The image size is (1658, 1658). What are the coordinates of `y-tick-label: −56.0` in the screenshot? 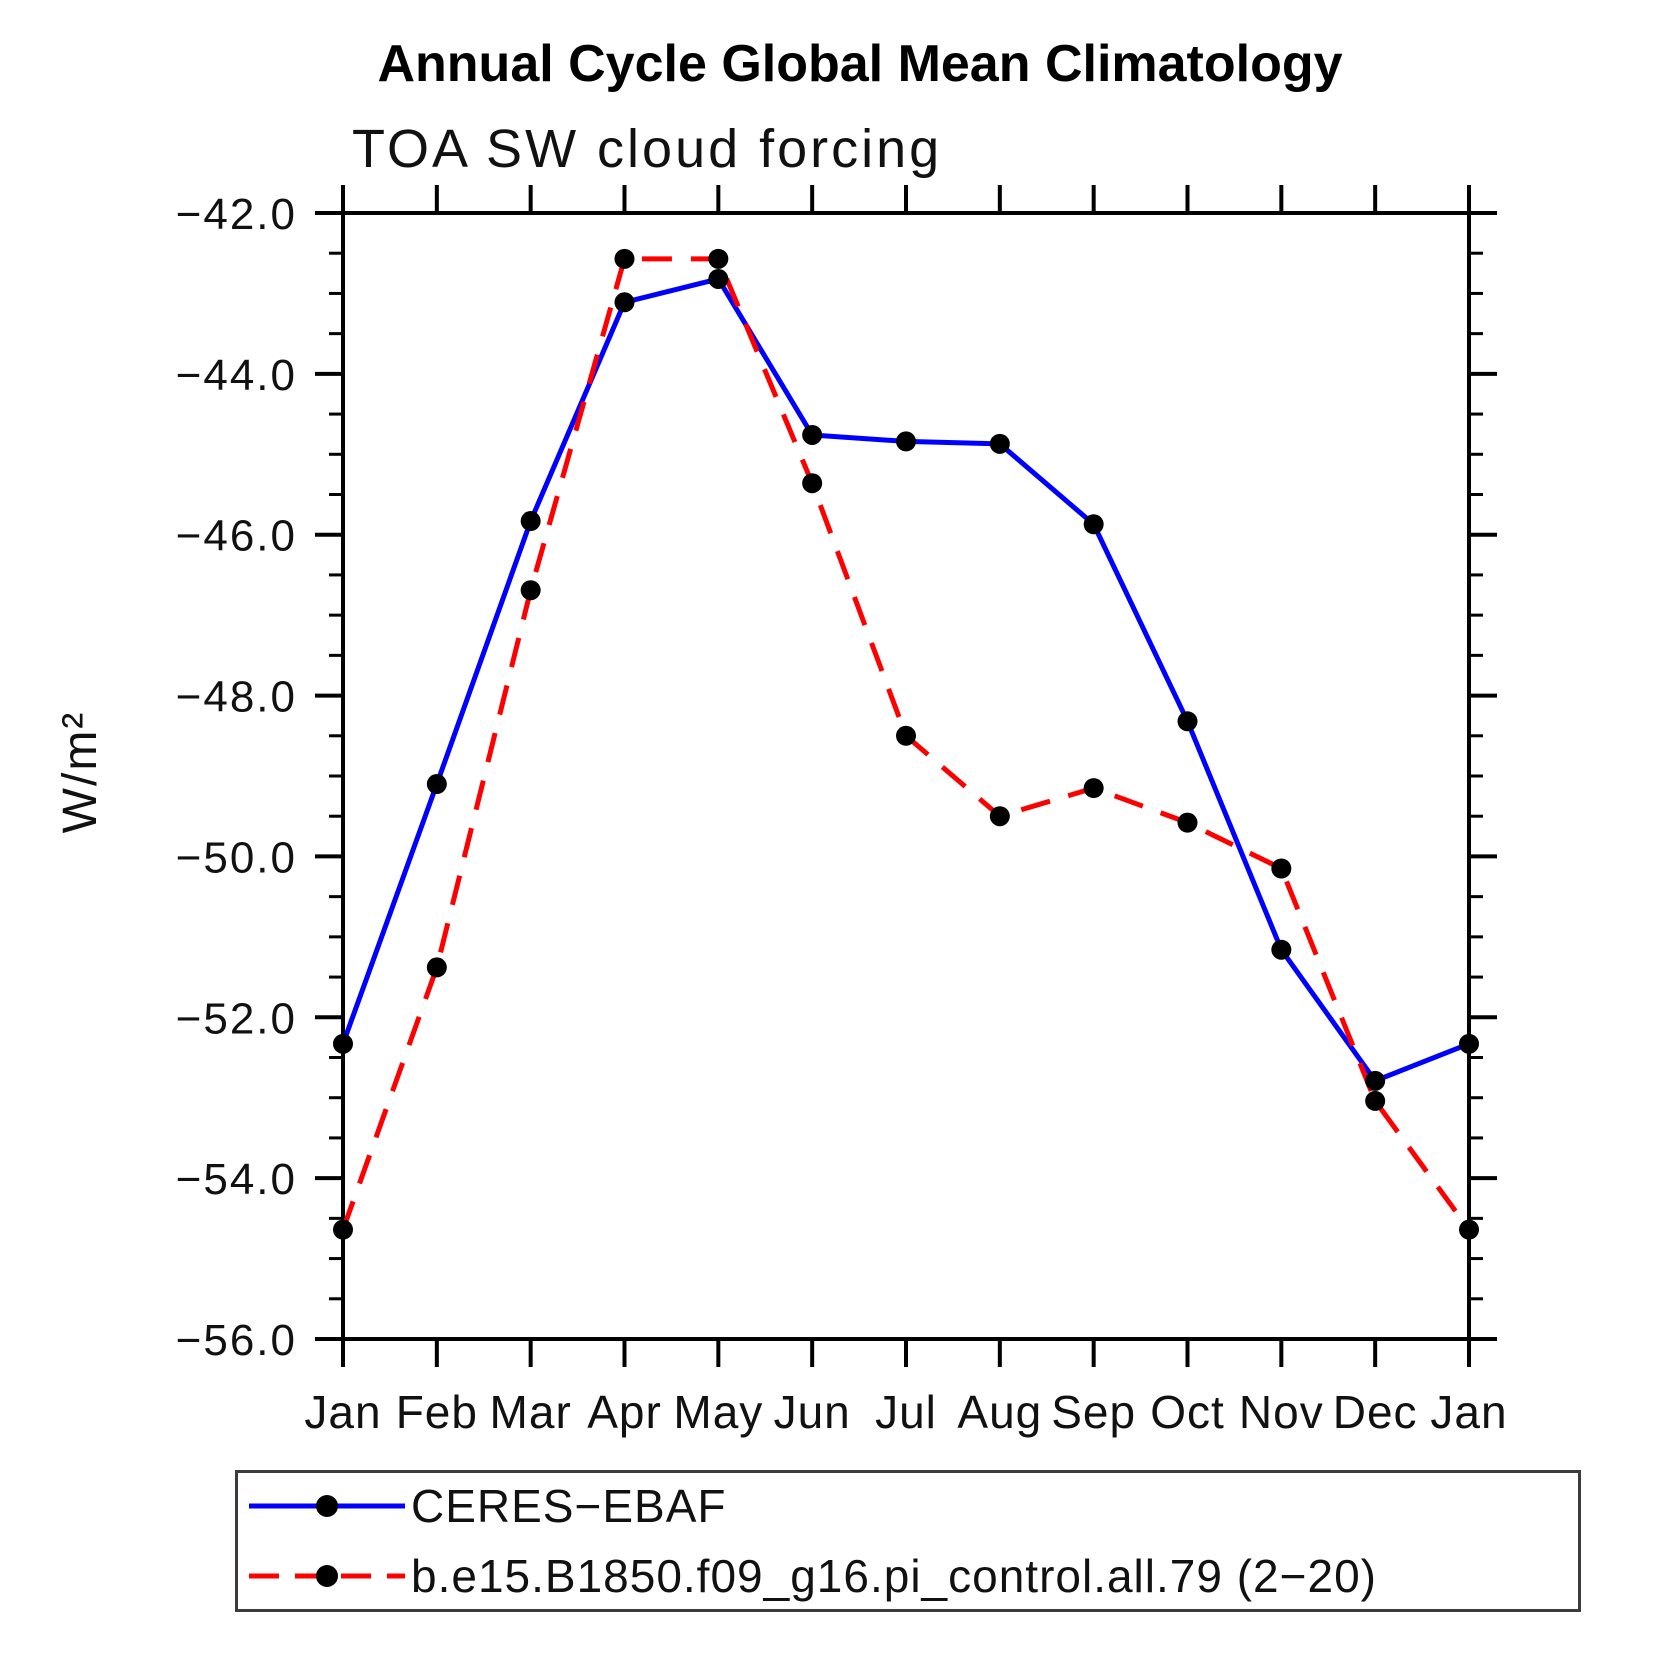 It's located at (236, 1340).